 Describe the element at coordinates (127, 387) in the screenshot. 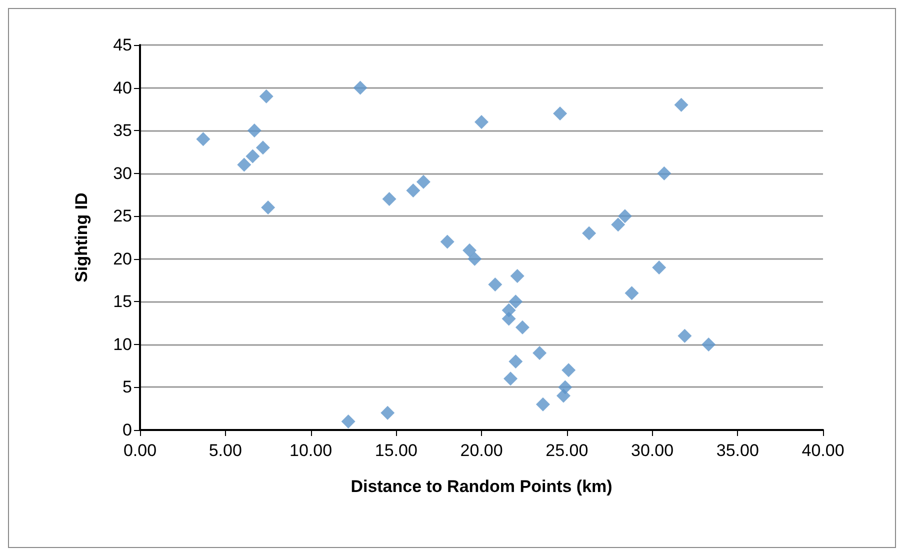

I see `y-tick-label: 5` at that location.